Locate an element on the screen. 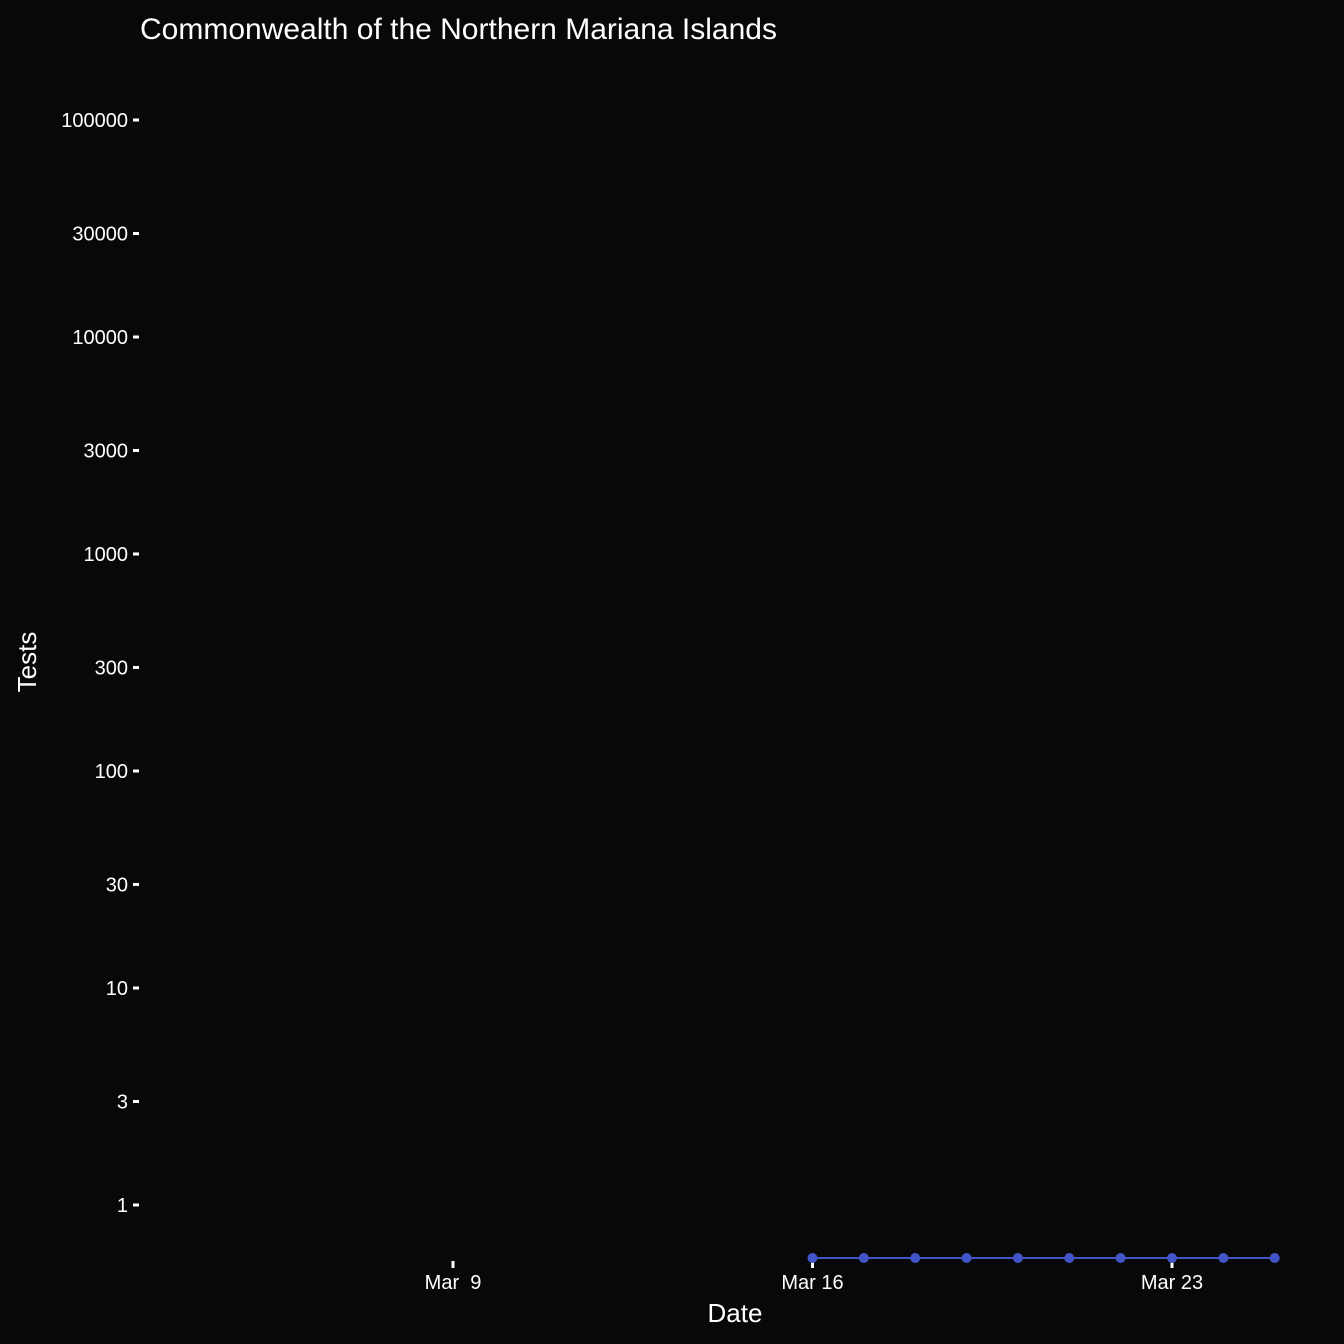 This screenshot has width=1344, height=1344. y-axis-title: Tests is located at coordinates (27, 662).